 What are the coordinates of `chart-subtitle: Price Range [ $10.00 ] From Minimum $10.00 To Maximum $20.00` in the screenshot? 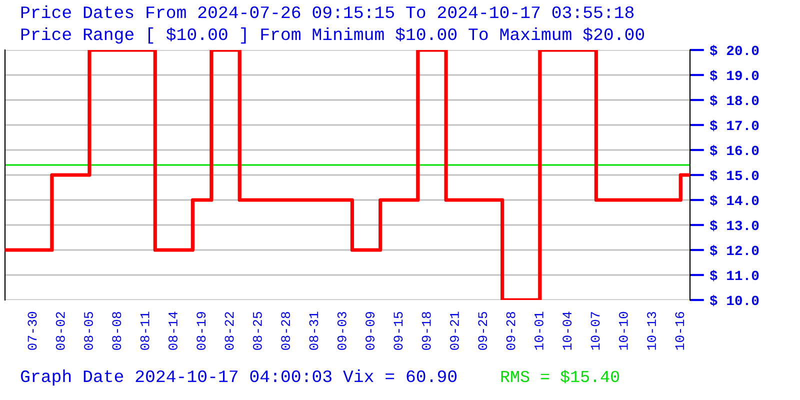 It's located at (332, 35).